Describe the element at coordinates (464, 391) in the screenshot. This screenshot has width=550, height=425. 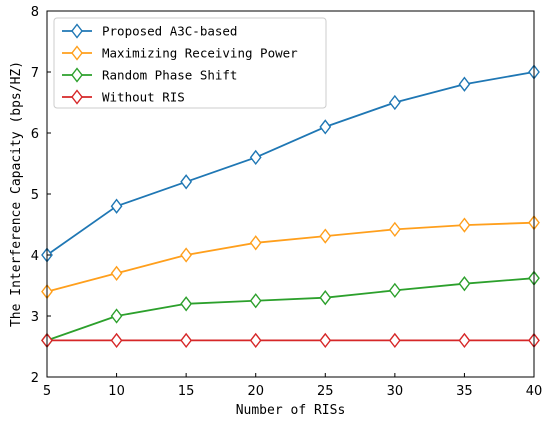
I see `x-tick-label-6: 35` at that location.